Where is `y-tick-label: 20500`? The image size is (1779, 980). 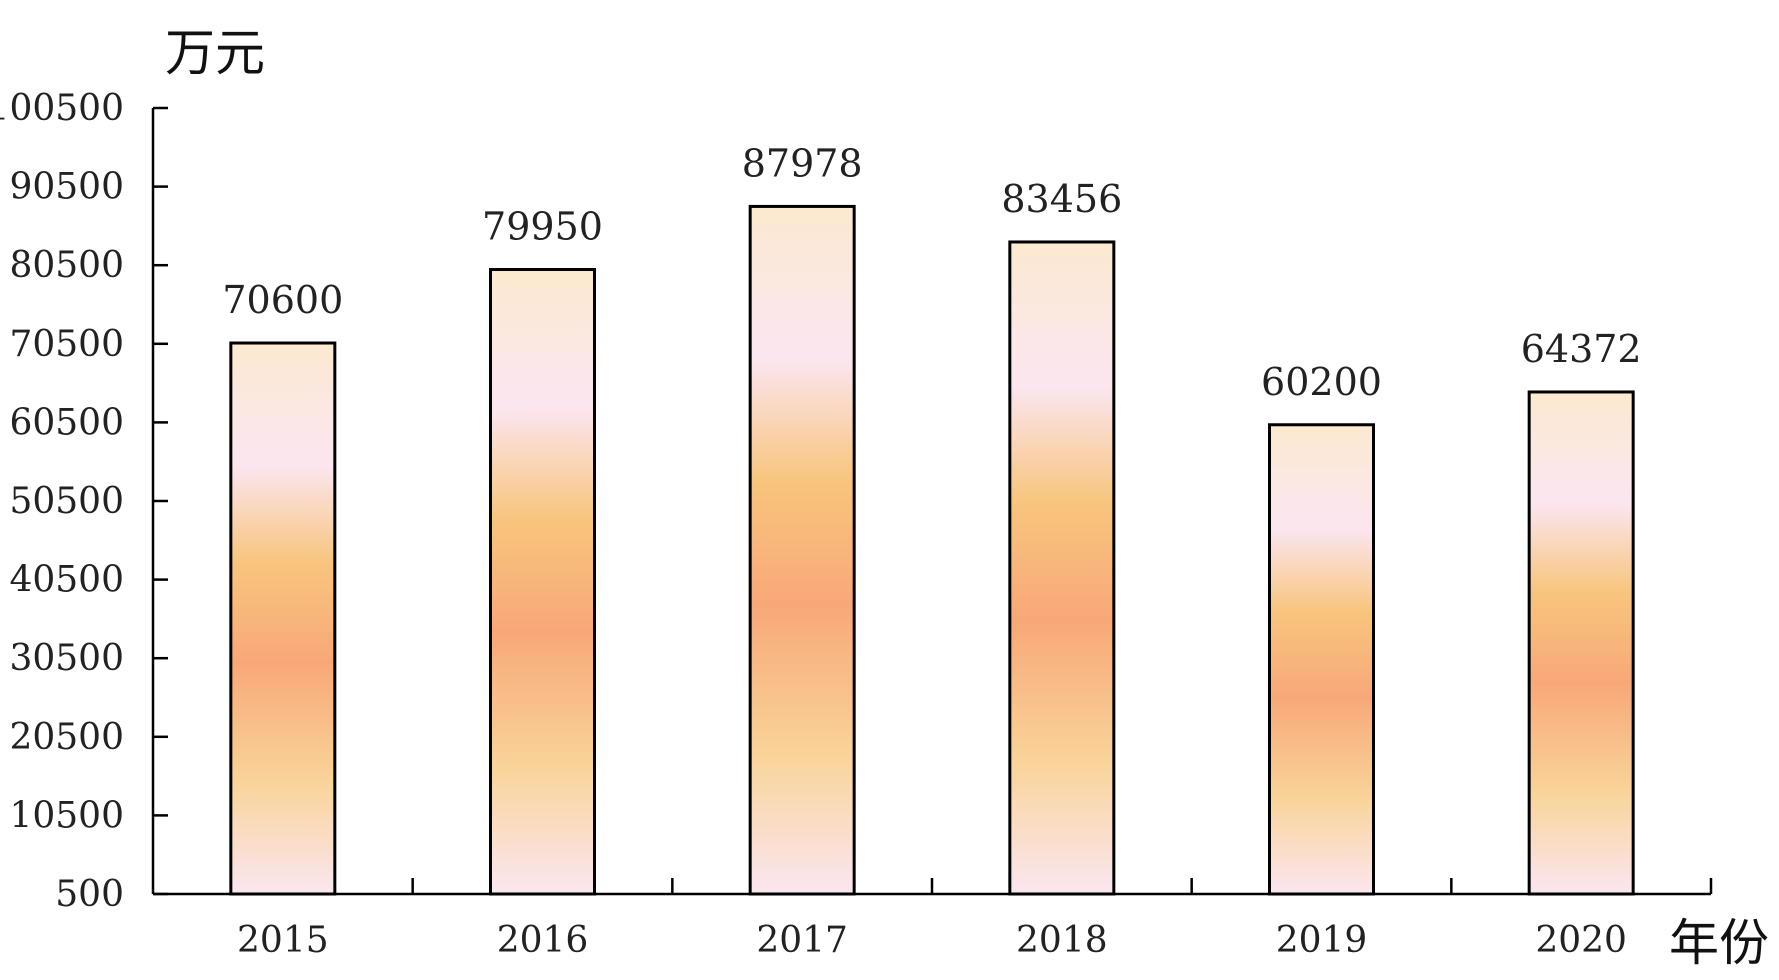
y-tick-label: 20500 is located at coordinates (66, 737).